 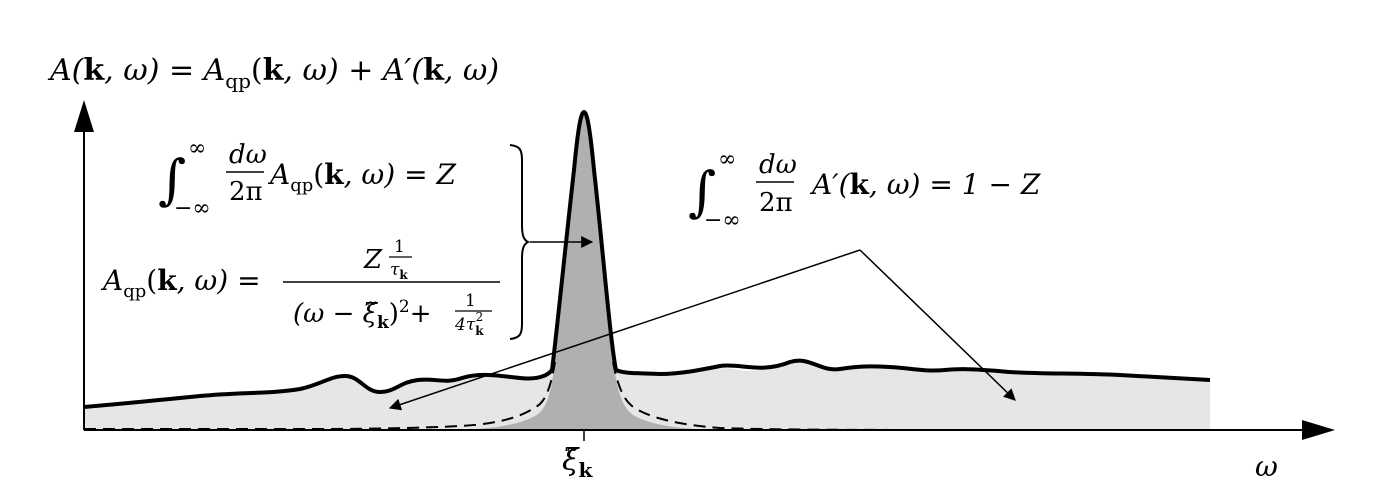 What do you see at coordinates (84, 116) in the screenshot?
I see `y-axis-arrowhead` at bounding box center [84, 116].